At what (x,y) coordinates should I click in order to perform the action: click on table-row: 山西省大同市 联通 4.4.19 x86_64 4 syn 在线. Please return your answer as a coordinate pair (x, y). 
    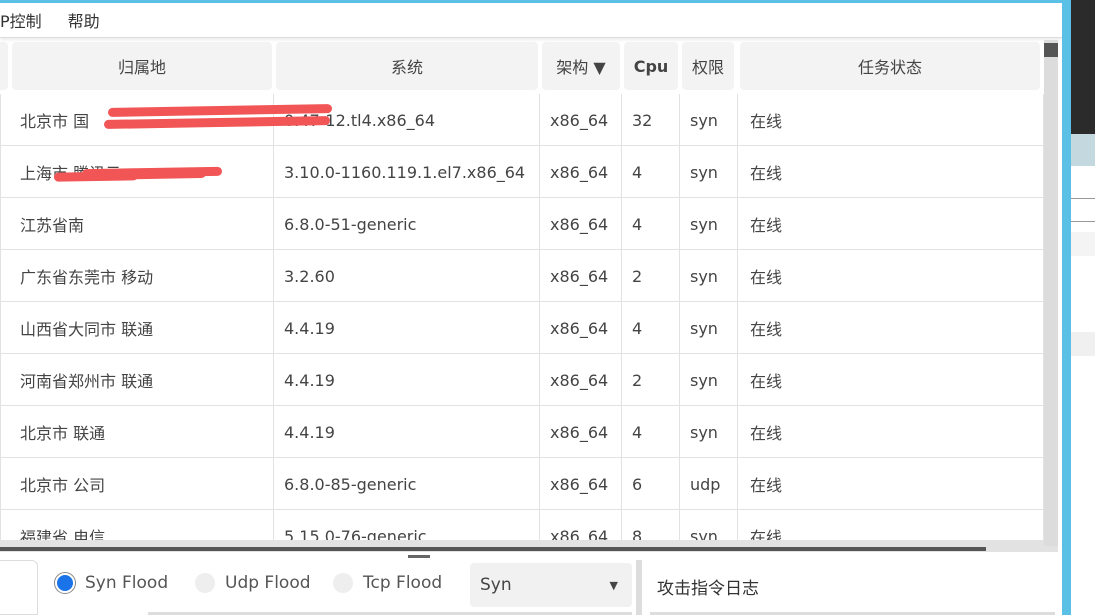
    Looking at the image, I should click on (522, 328).